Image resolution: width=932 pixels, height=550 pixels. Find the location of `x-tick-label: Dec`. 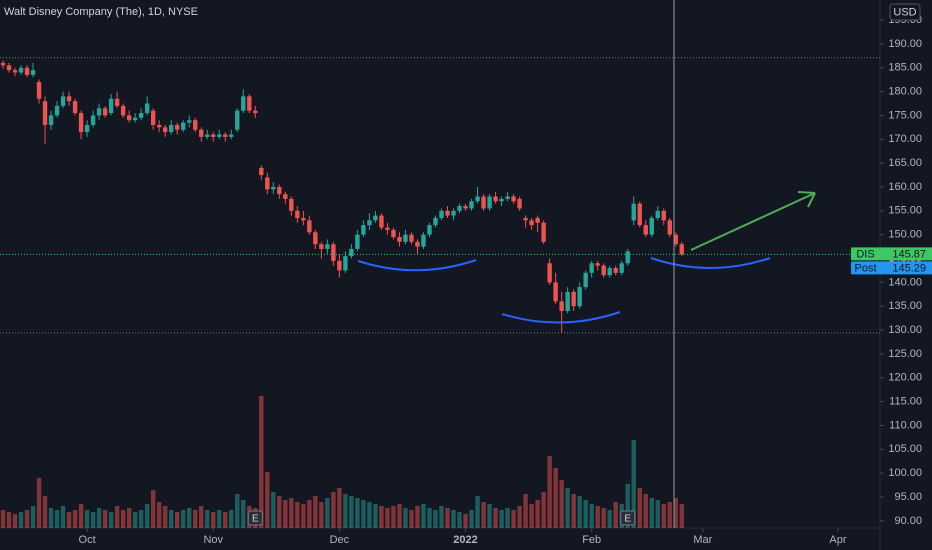

x-tick-label: Dec is located at coordinates (340, 540).